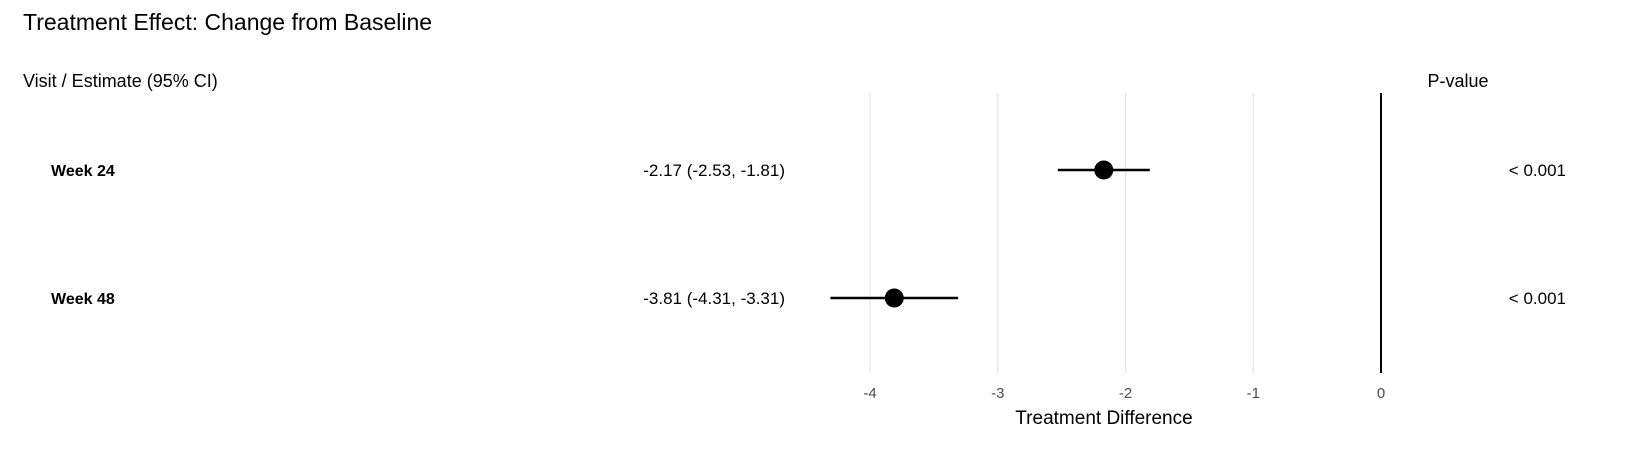 The height and width of the screenshot is (455, 1650). What do you see at coordinates (83, 171) in the screenshot?
I see `row-label: Week 24` at bounding box center [83, 171].